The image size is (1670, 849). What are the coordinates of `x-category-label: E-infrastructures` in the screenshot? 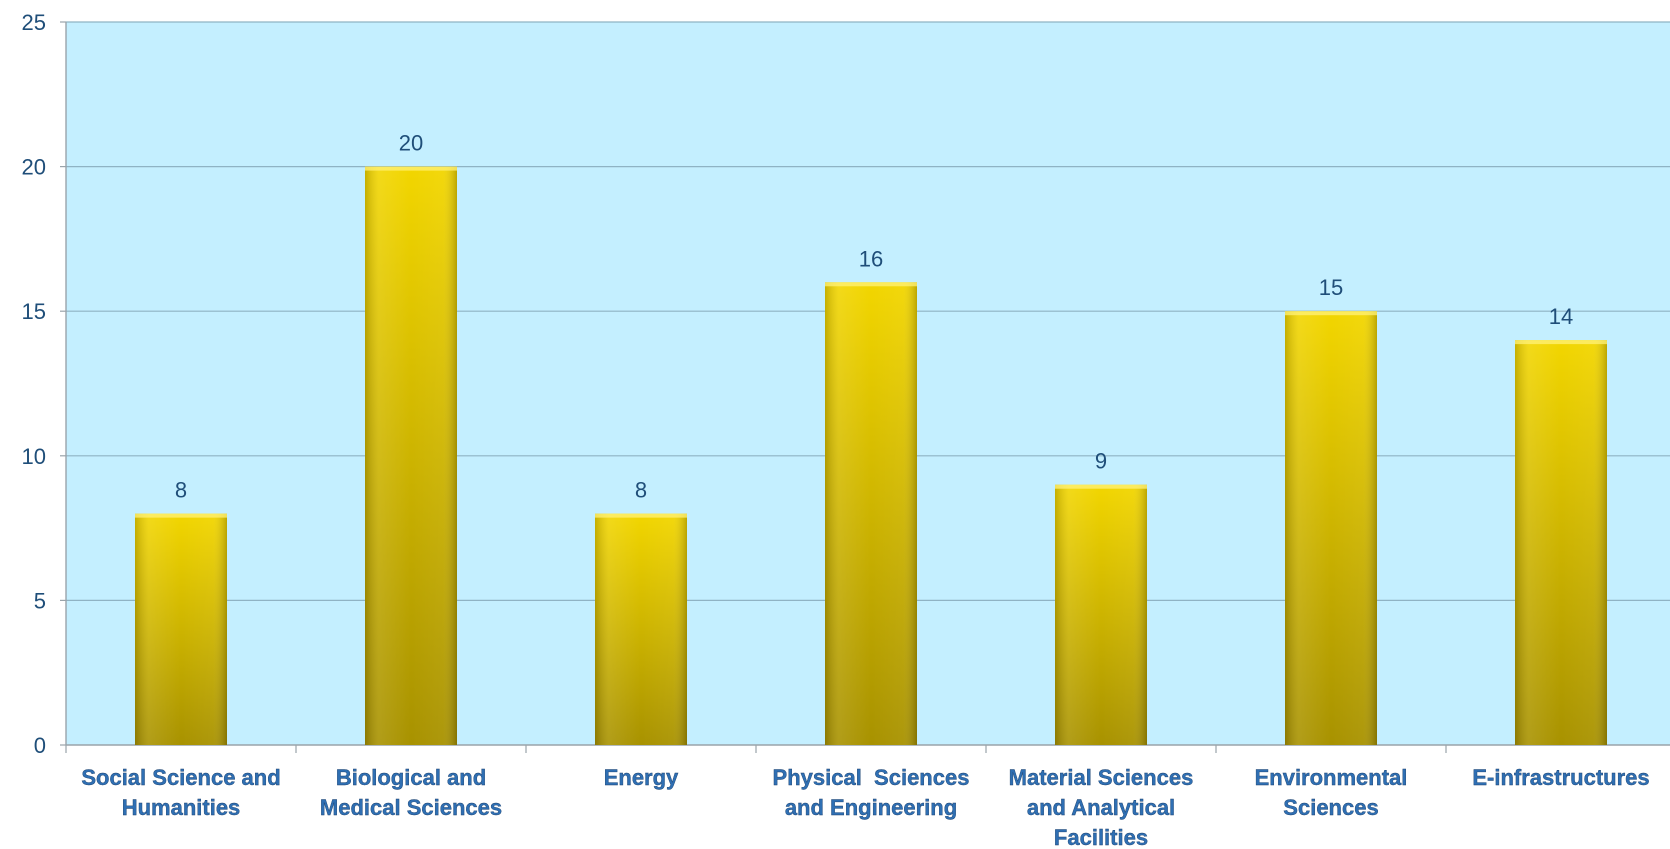 It's located at (1560, 777).